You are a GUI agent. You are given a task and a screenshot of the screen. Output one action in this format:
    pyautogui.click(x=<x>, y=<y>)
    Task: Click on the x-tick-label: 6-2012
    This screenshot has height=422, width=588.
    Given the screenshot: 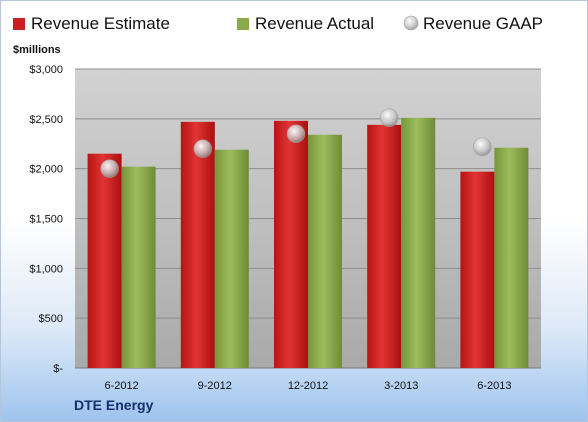 What is the action you would take?
    pyautogui.click(x=121, y=386)
    